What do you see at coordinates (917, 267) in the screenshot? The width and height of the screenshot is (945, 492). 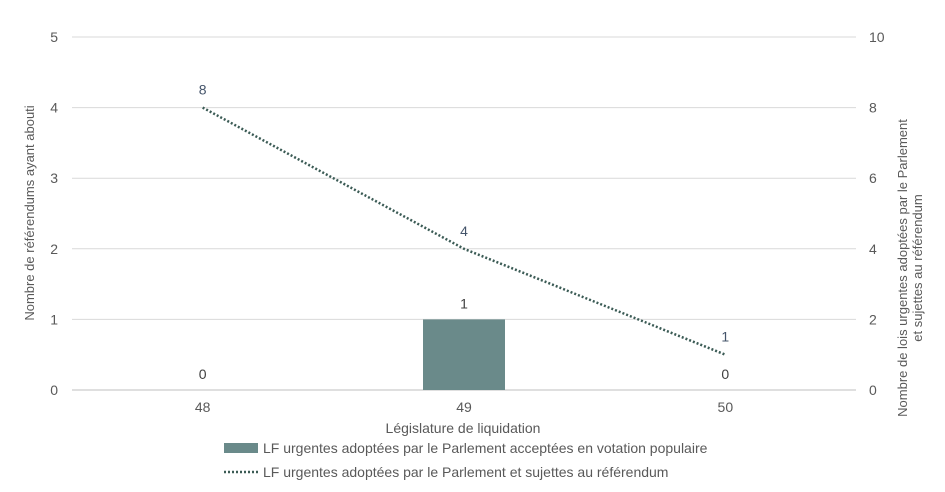 I see `y2-axis-title-line2: et sujettes au référendum` at bounding box center [917, 267].